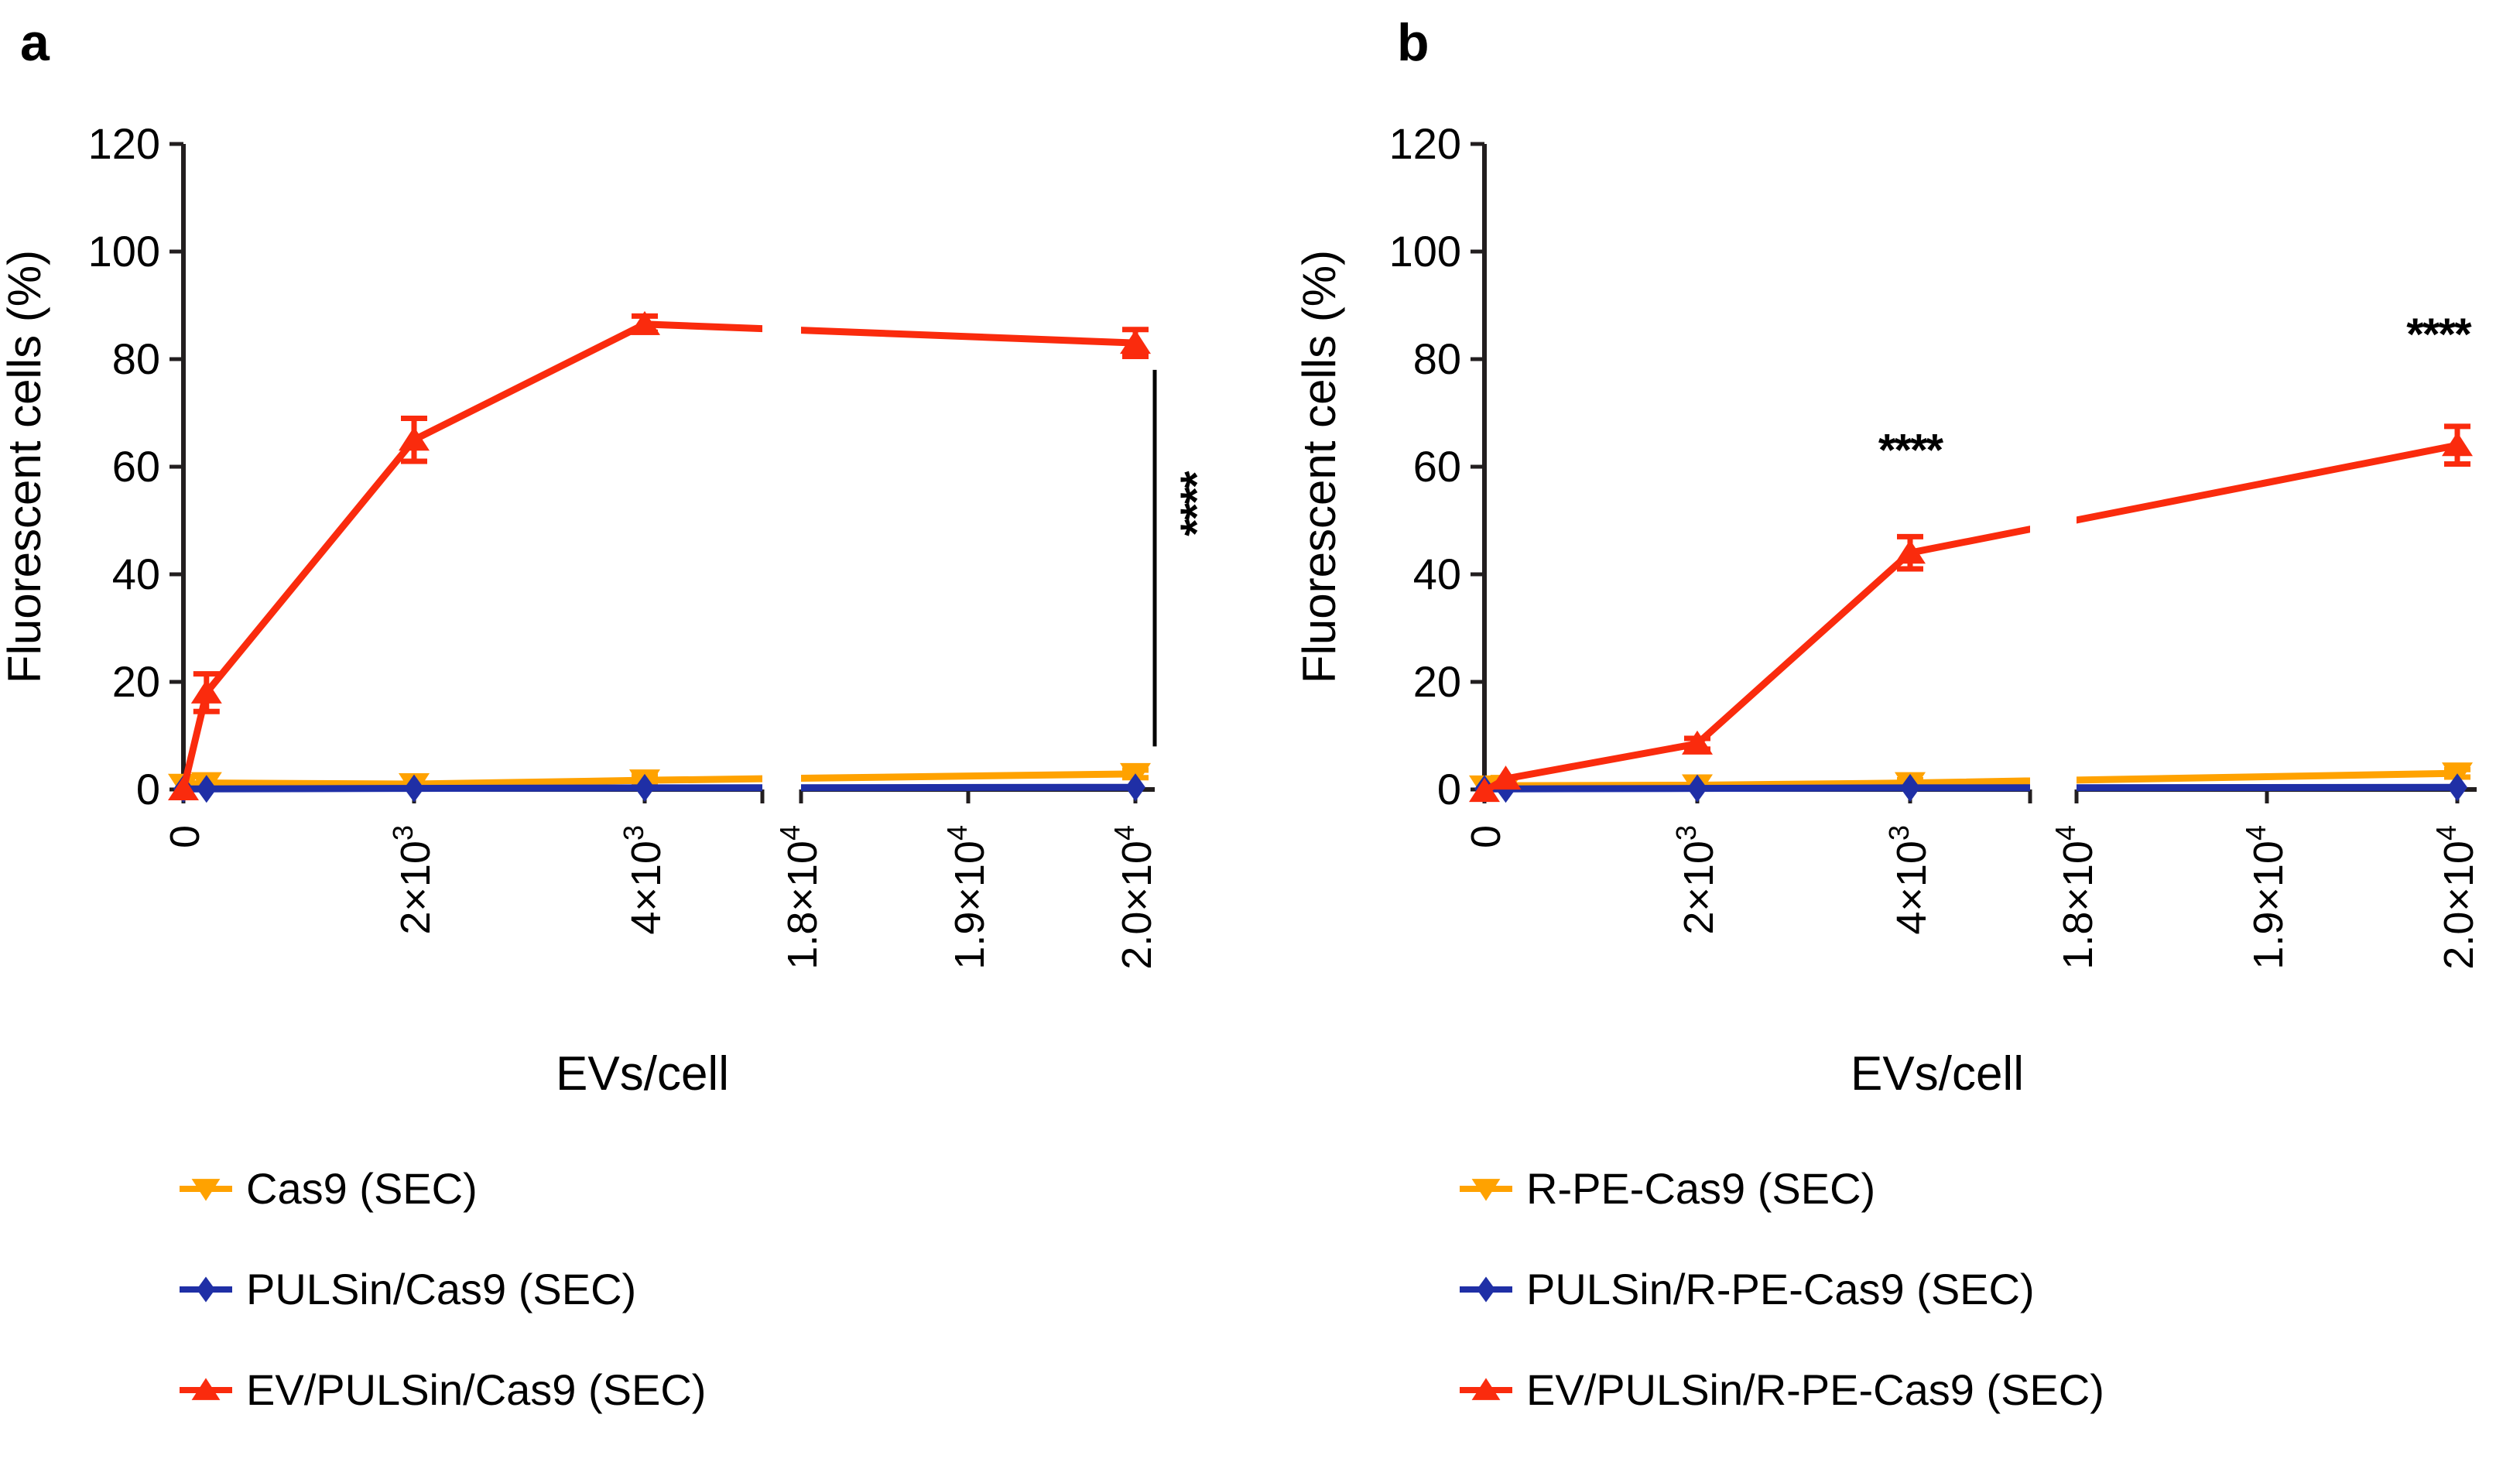  Describe the element at coordinates (1701, 1188) in the screenshot. I see `legend-label: R-PE-Cas9 (SEC)` at that location.